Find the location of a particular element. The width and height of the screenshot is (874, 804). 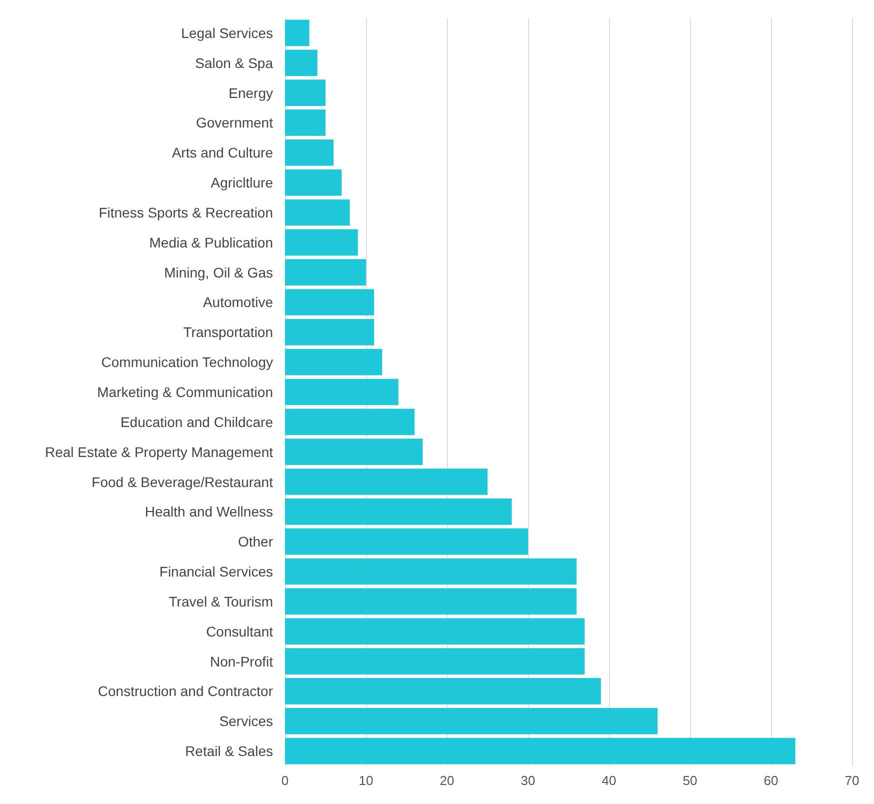

x-tick-label: 0 is located at coordinates (285, 780).